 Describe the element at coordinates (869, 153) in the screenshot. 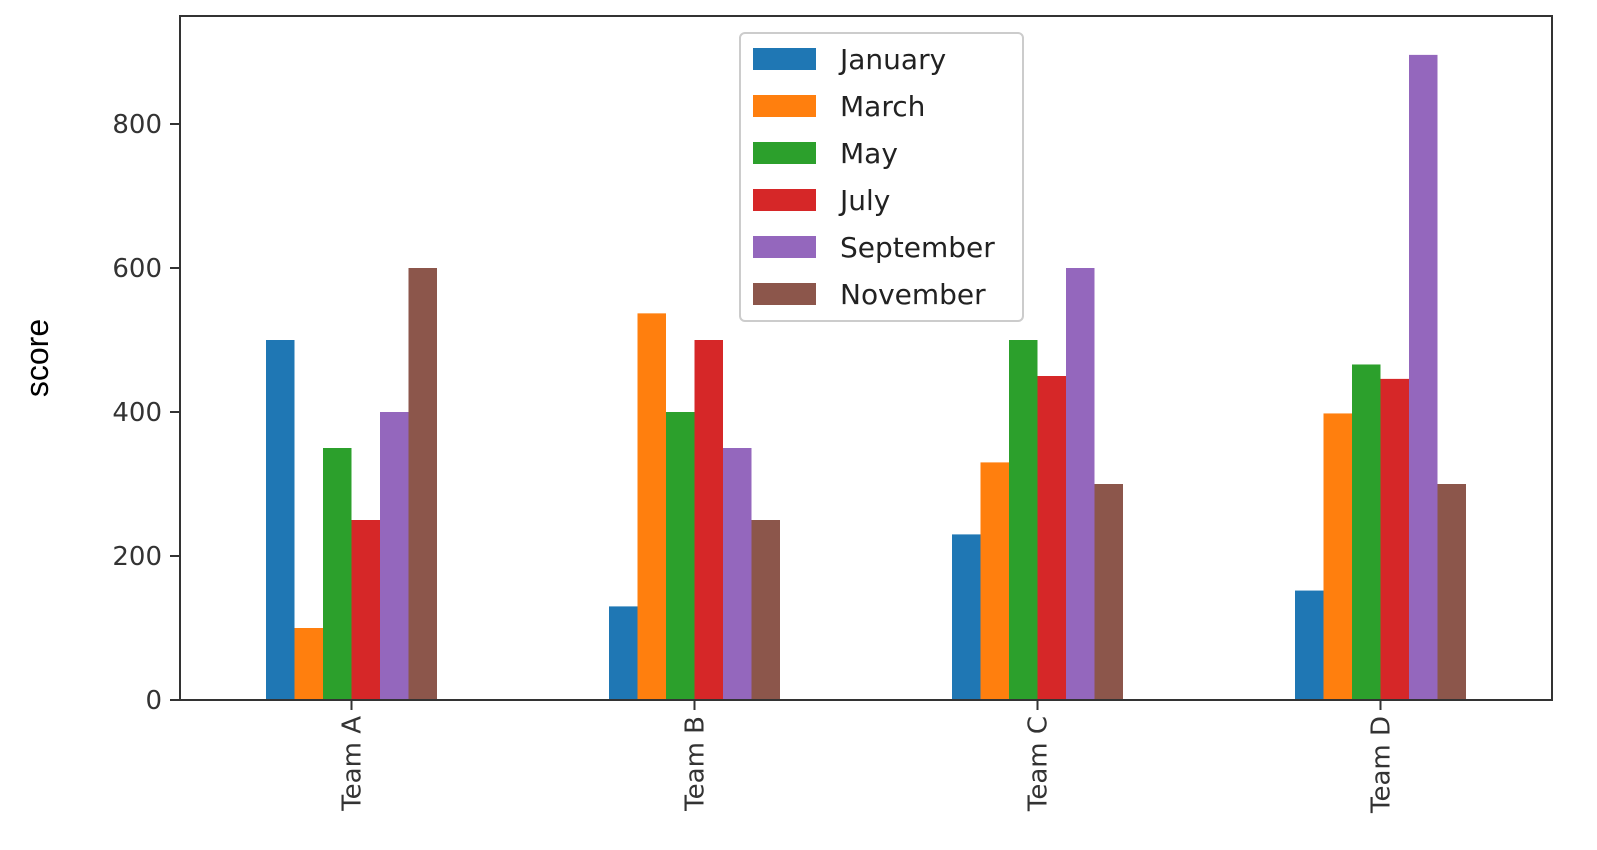

I see `legend-label-may: May` at that location.